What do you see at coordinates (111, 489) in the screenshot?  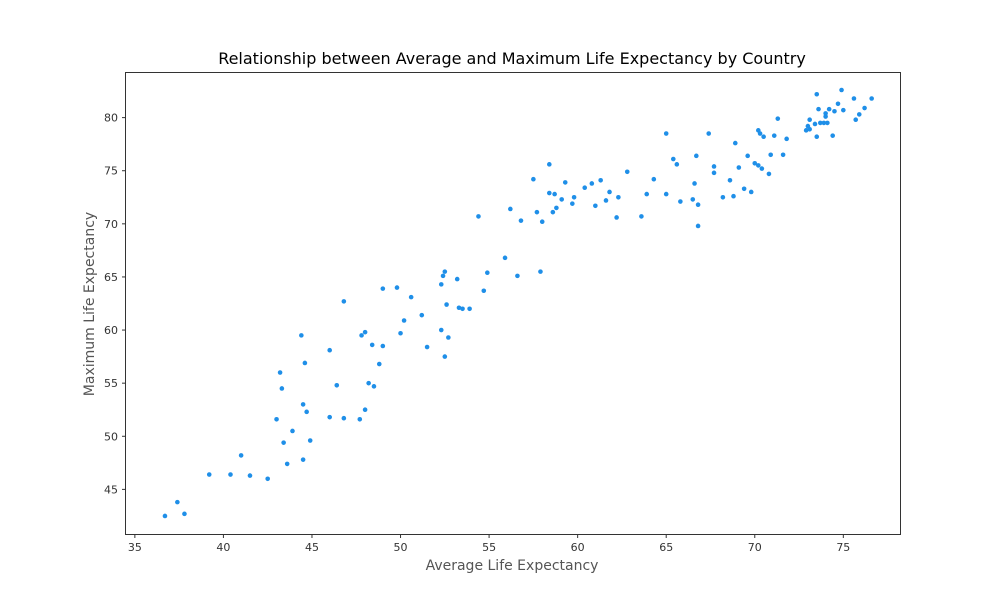 I see `y-tick-label: 45` at bounding box center [111, 489].